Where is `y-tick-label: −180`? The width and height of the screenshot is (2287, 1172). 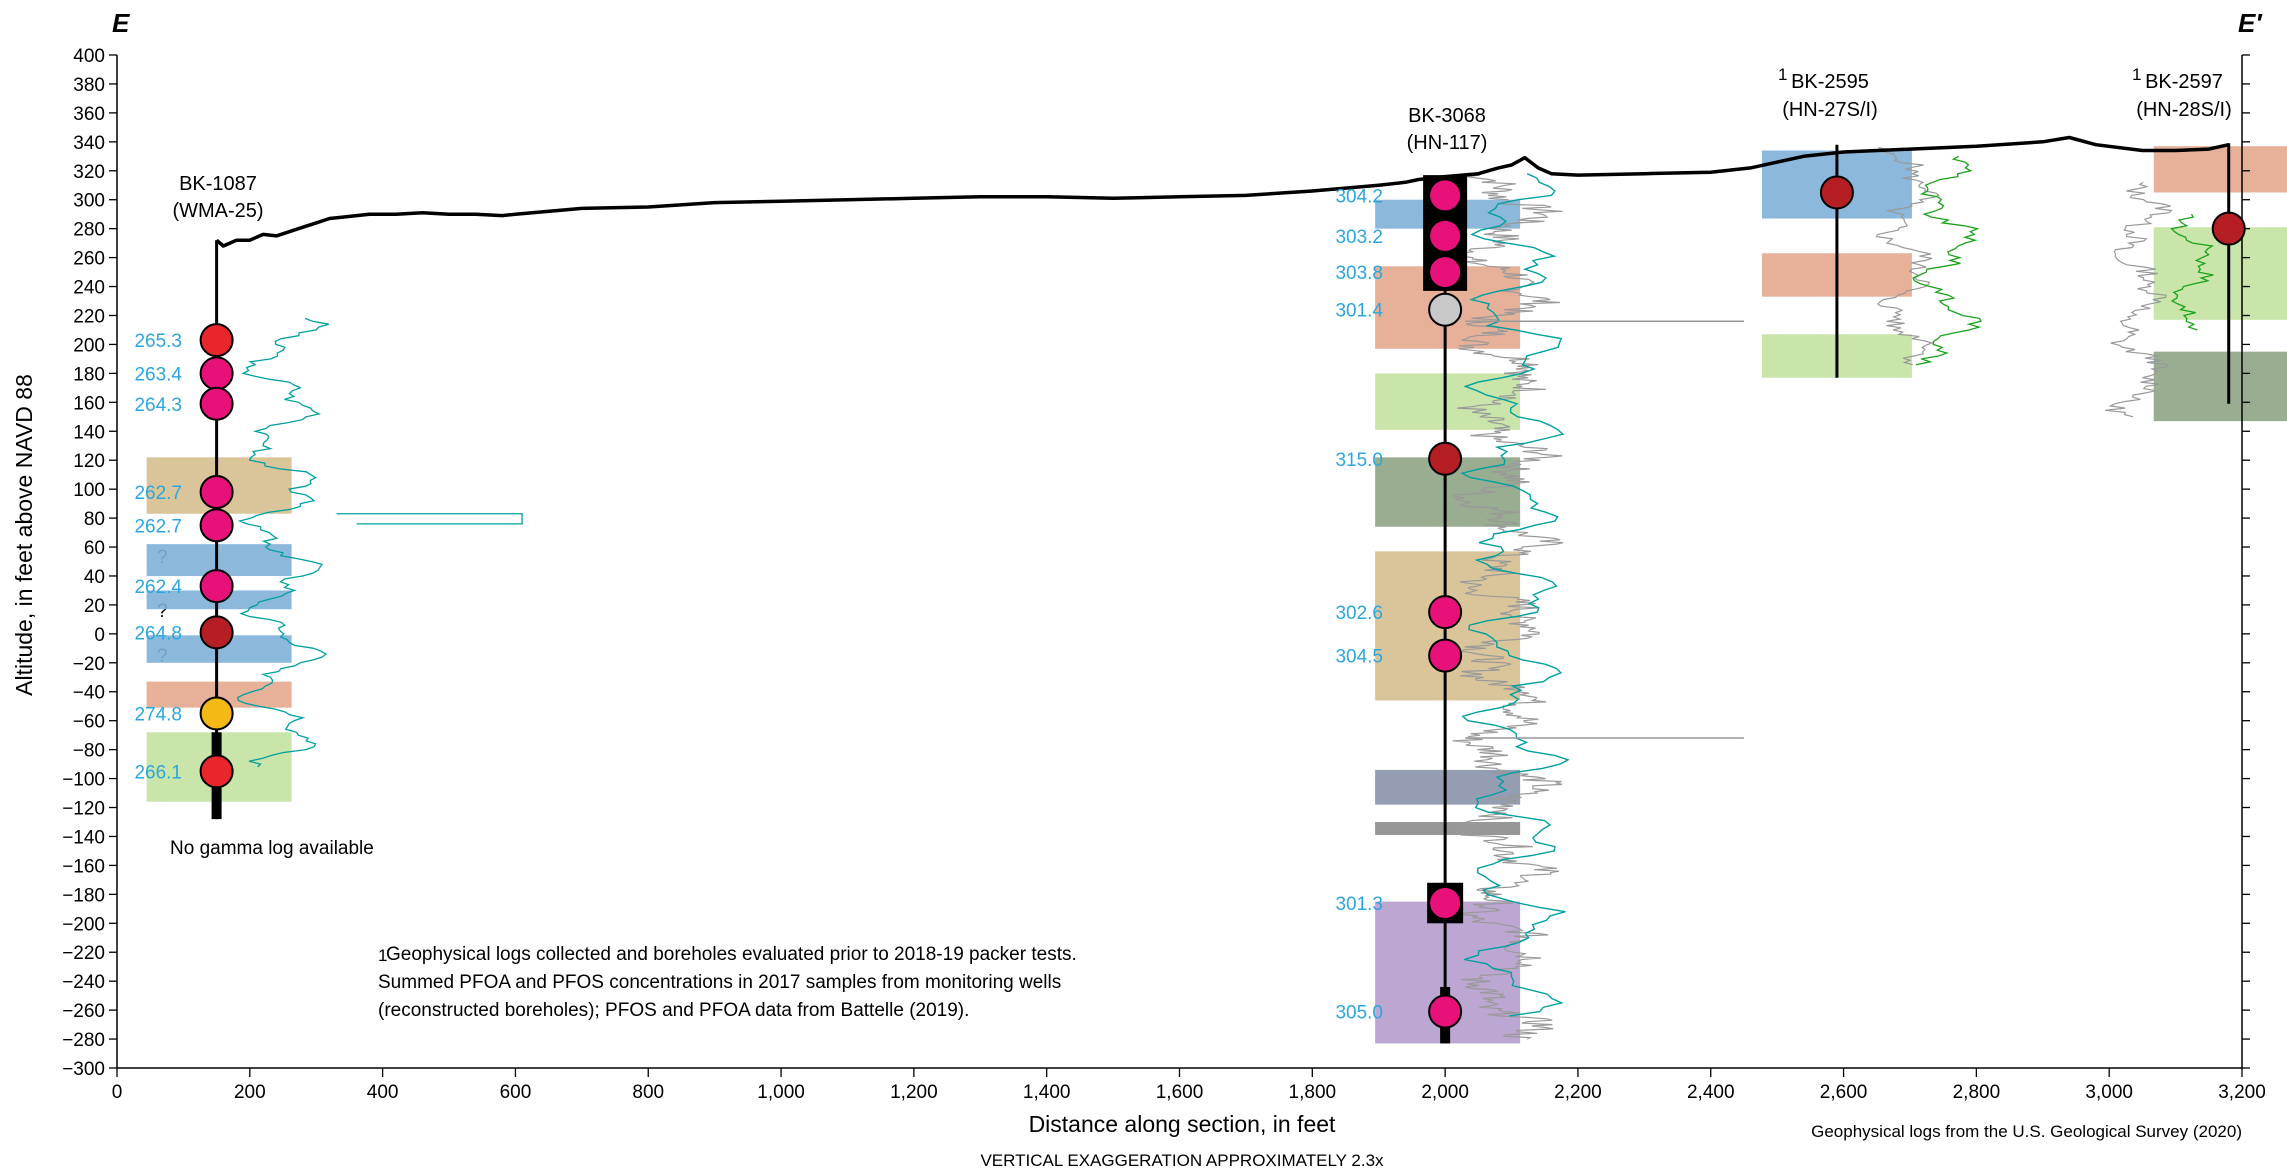
y-tick-label: −180 is located at coordinates (83, 895).